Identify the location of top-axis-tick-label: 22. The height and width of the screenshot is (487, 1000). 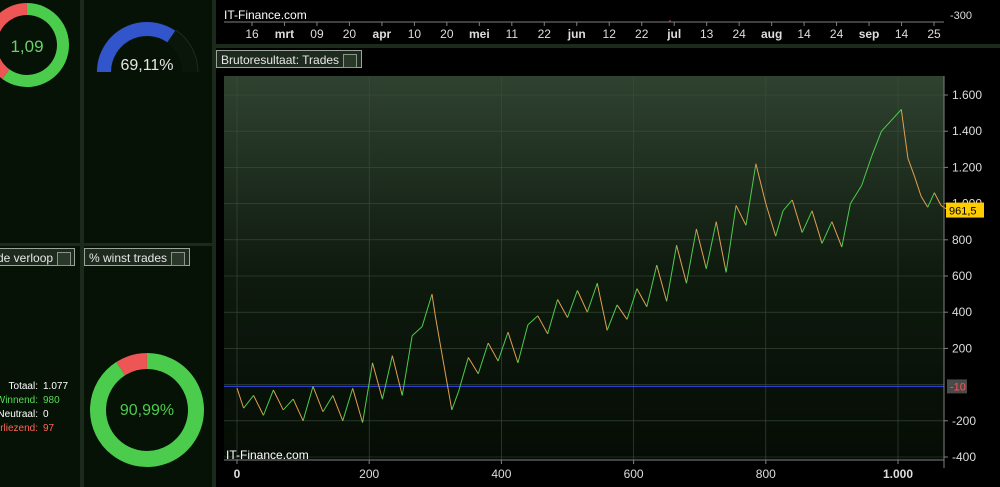
(642, 34).